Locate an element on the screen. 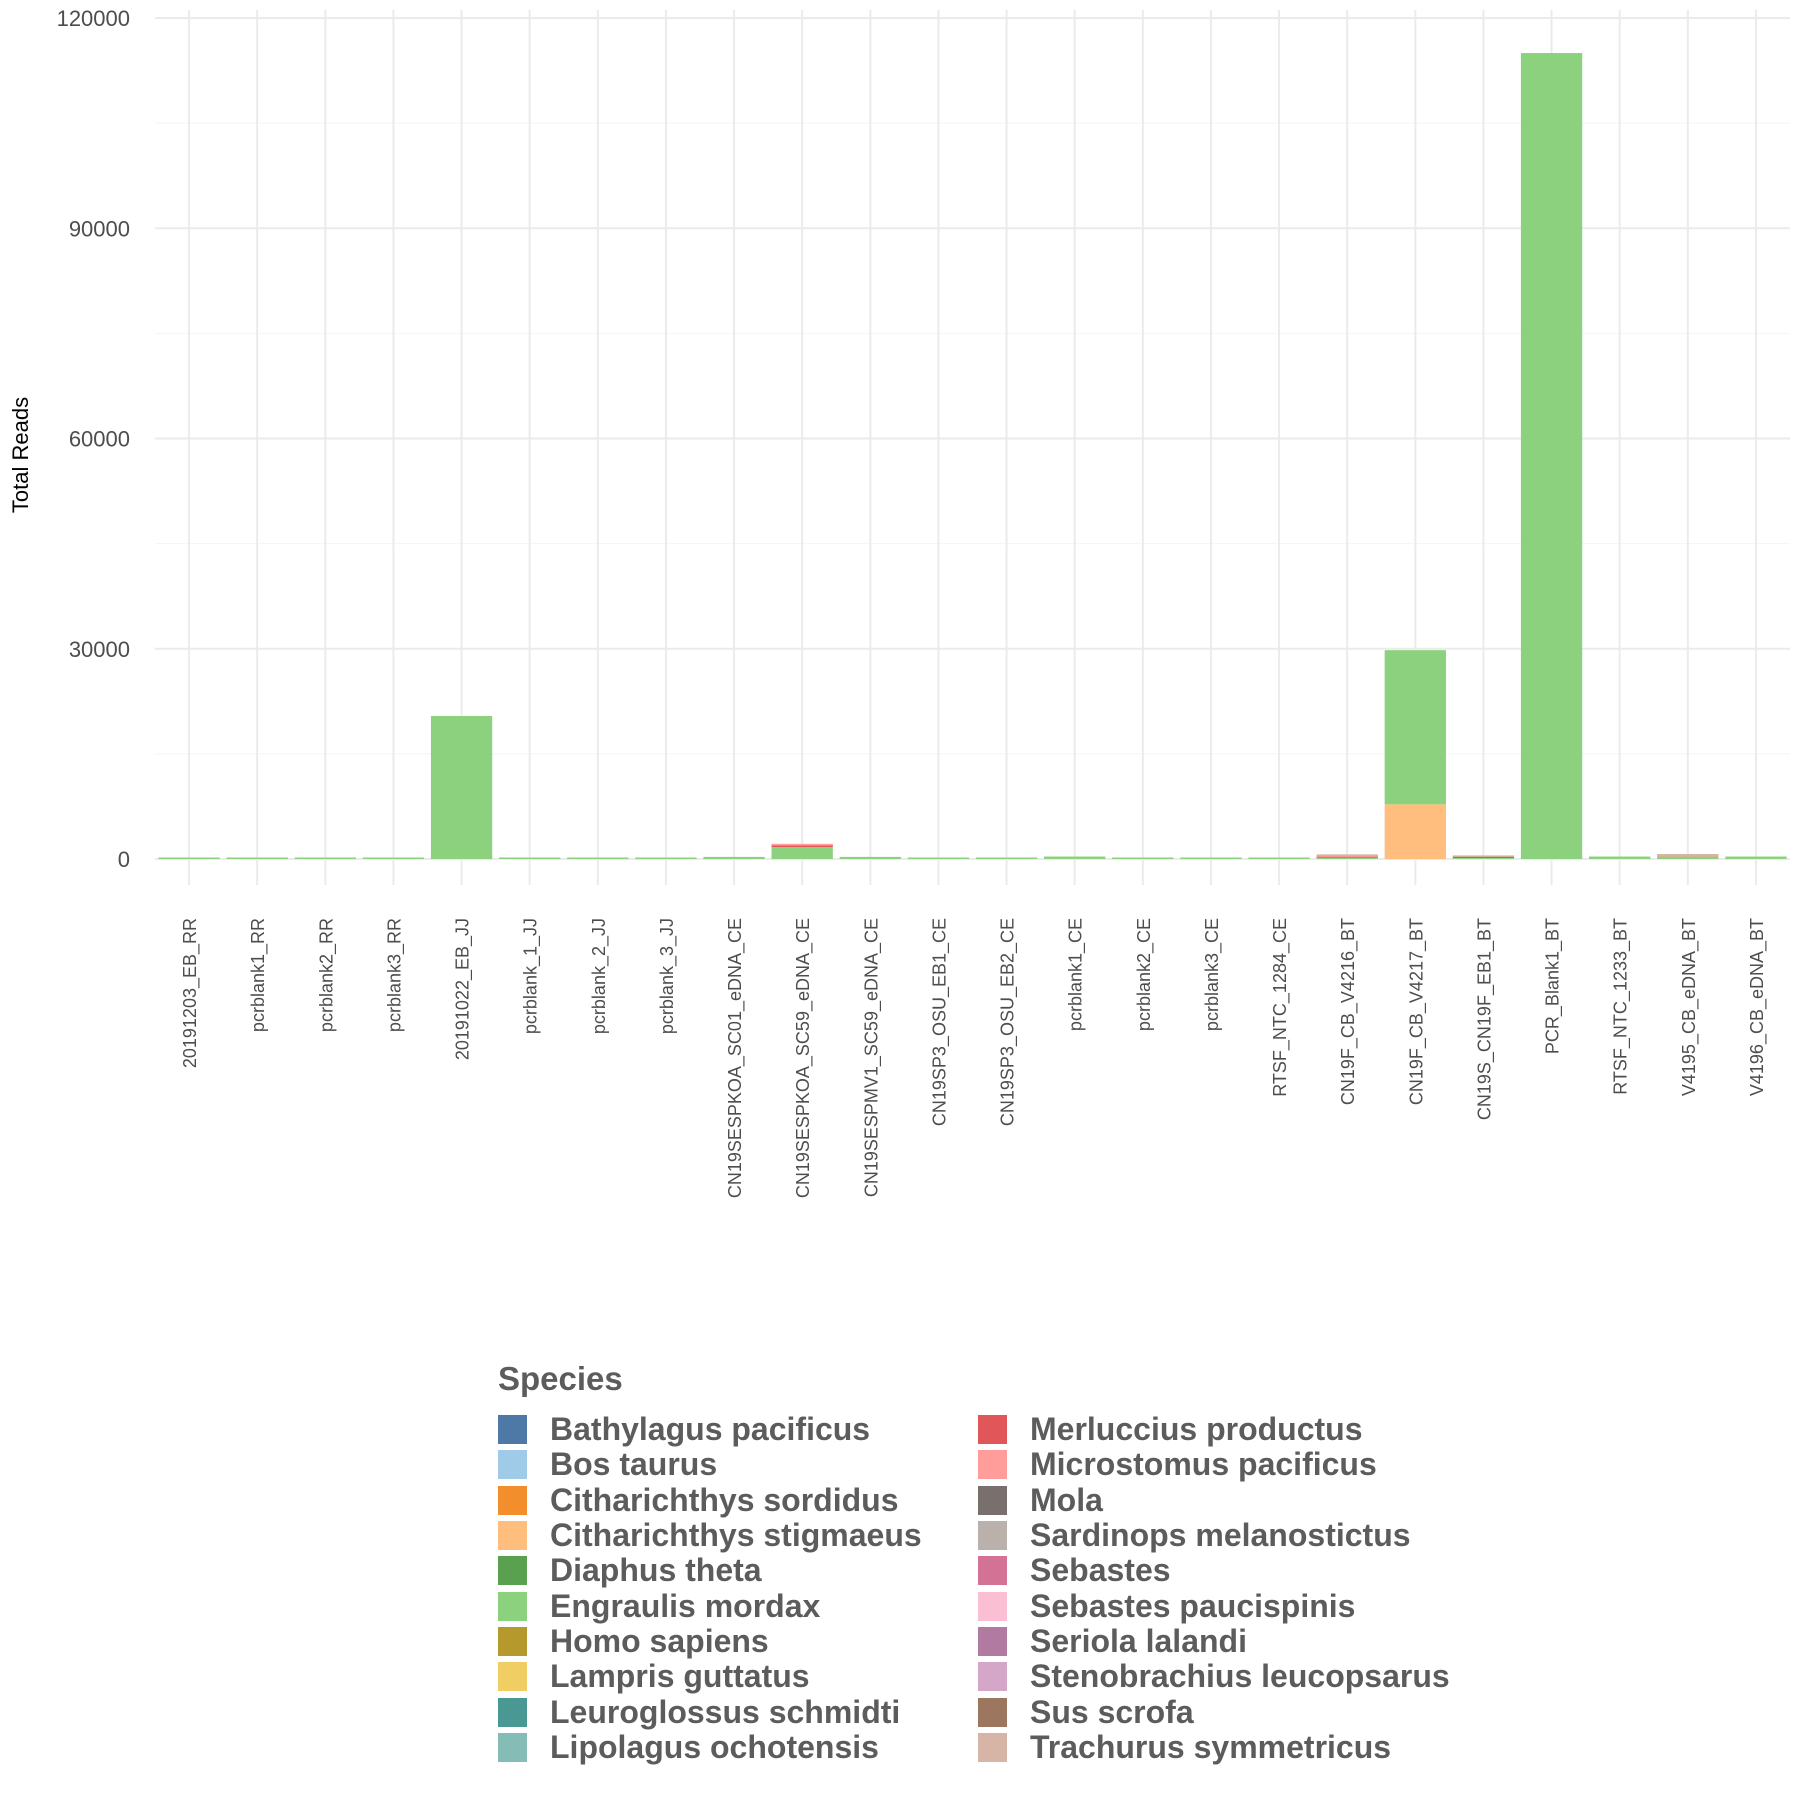 This screenshot has width=1800, height=1800. x-tick-label: CN19SESPKOA_SC01_eDNA_CE is located at coordinates (735, 1058).